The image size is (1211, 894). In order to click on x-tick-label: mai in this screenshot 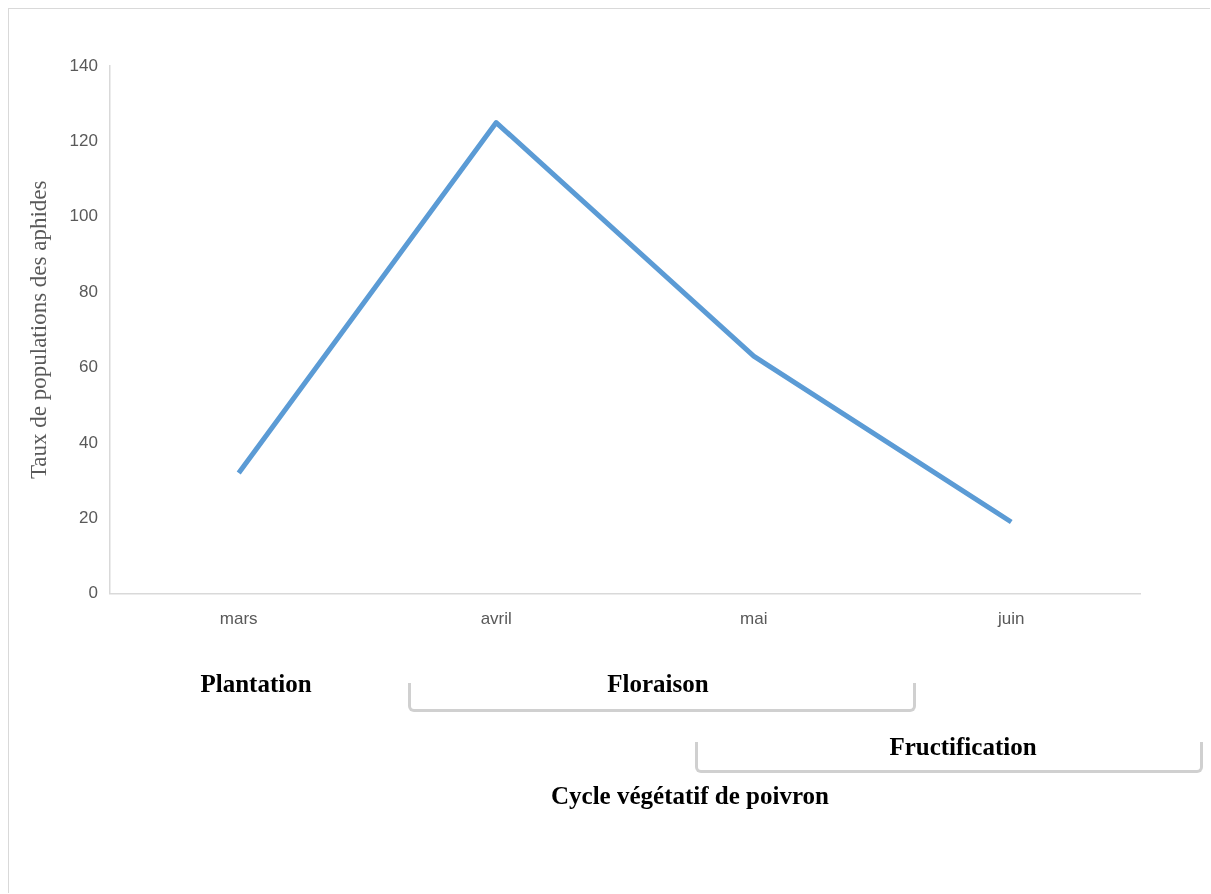, I will do `click(754, 619)`.